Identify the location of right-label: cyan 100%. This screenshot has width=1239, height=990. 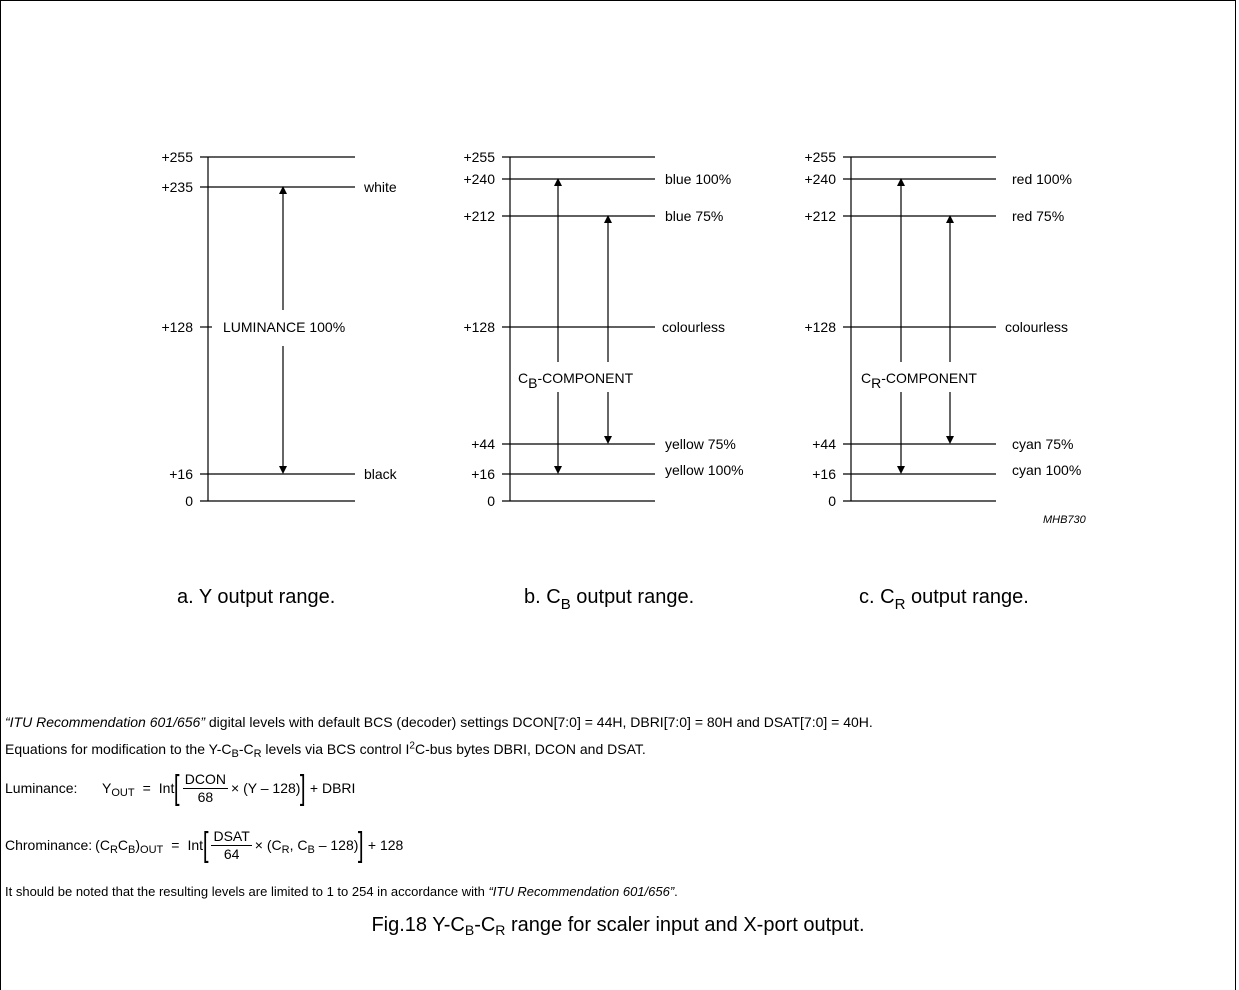
(1046, 470).